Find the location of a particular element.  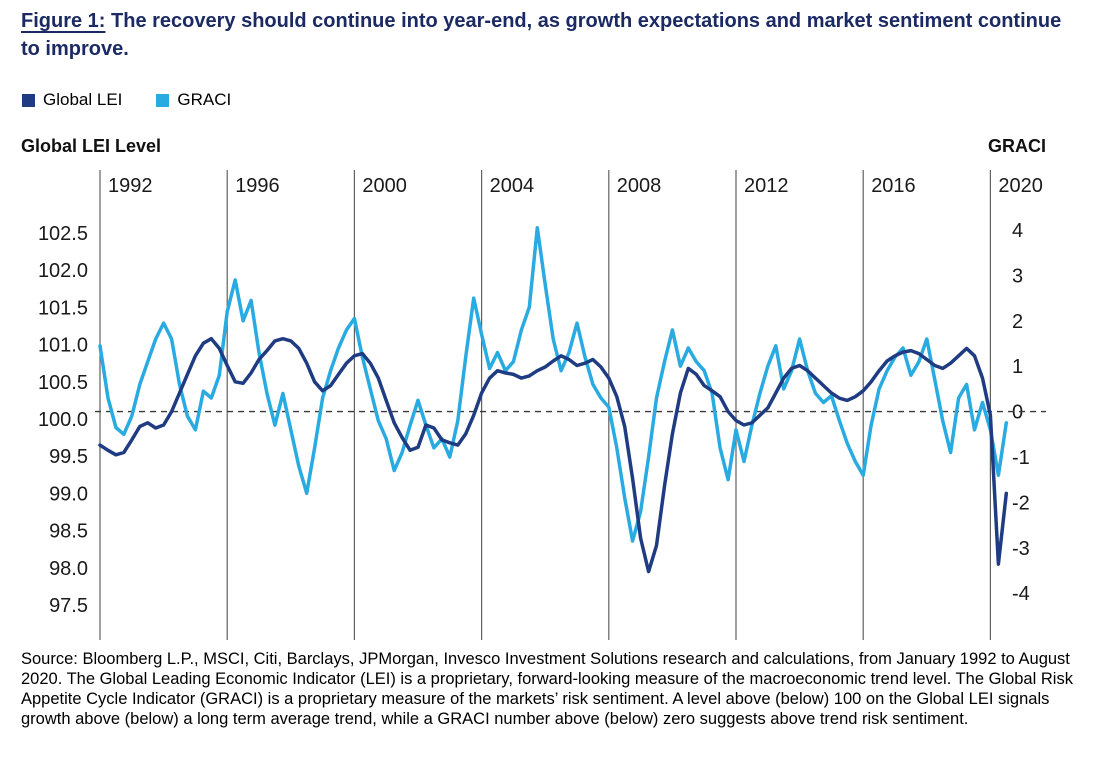

left-axis-title: Global LEI Level is located at coordinates (91, 146).